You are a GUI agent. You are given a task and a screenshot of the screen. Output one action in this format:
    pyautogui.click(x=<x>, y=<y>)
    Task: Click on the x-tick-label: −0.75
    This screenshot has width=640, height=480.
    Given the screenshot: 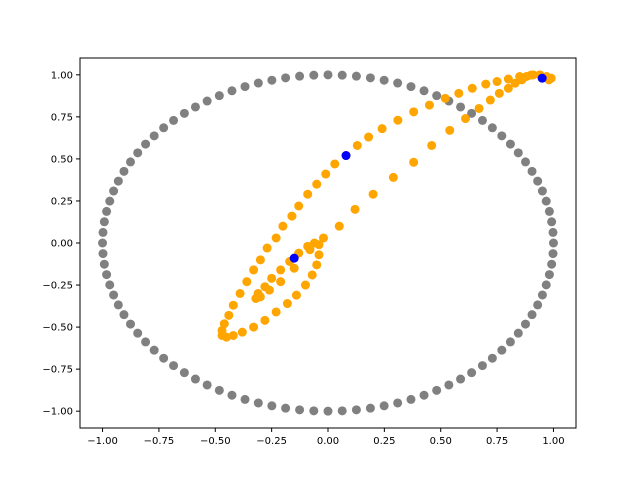 What is the action you would take?
    pyautogui.click(x=159, y=441)
    